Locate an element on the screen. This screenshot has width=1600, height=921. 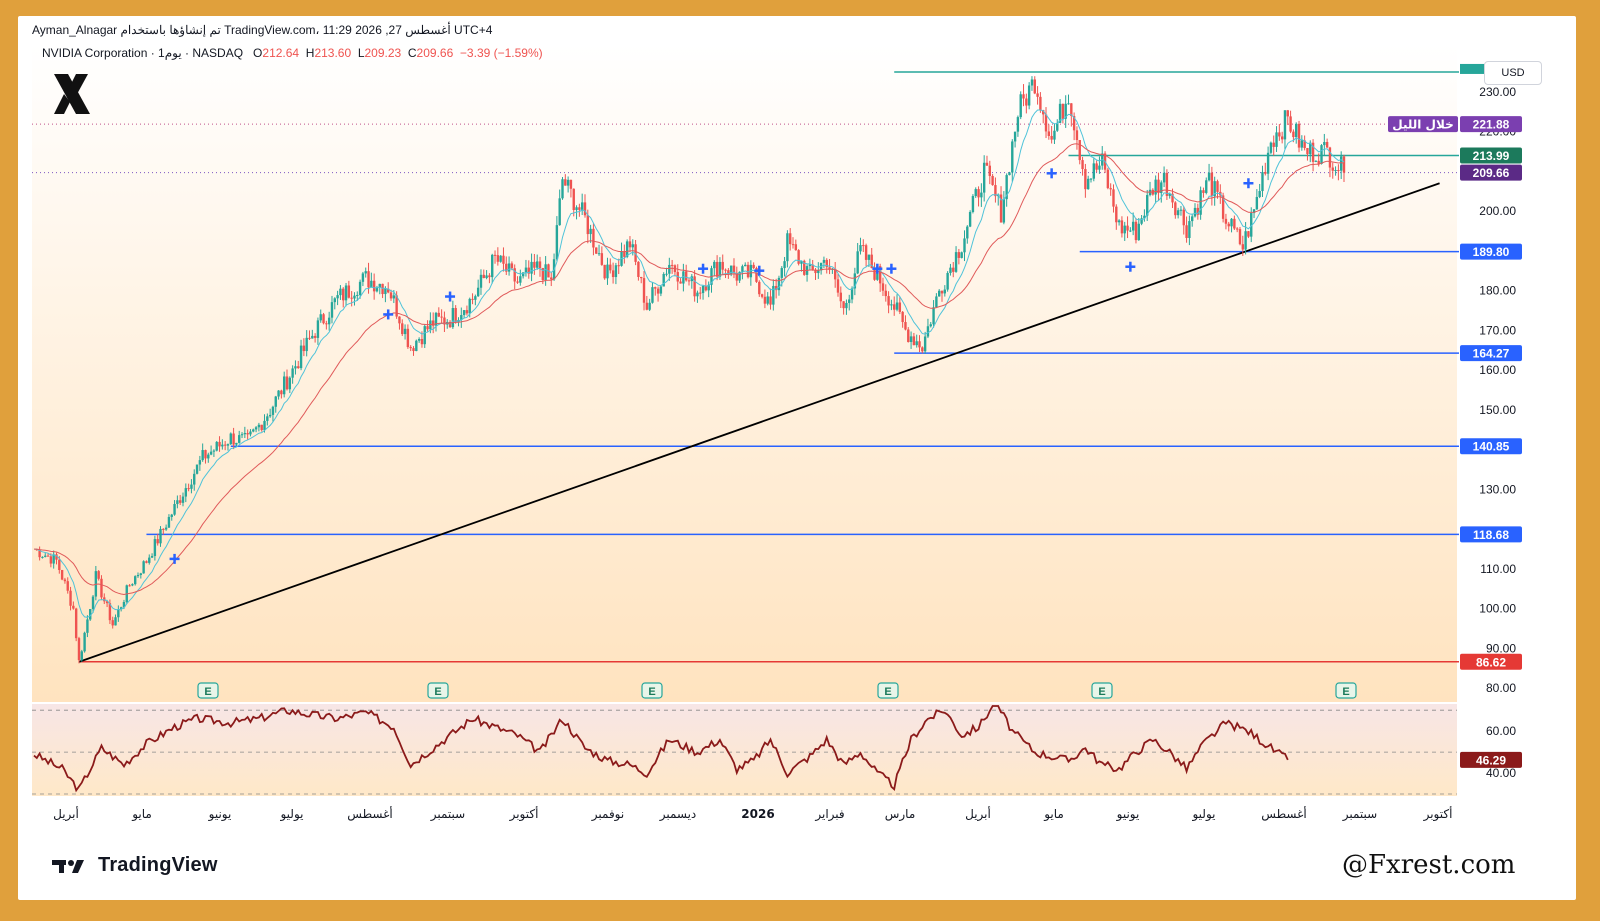
price-label-text: 213.99 is located at coordinates (1491, 156).